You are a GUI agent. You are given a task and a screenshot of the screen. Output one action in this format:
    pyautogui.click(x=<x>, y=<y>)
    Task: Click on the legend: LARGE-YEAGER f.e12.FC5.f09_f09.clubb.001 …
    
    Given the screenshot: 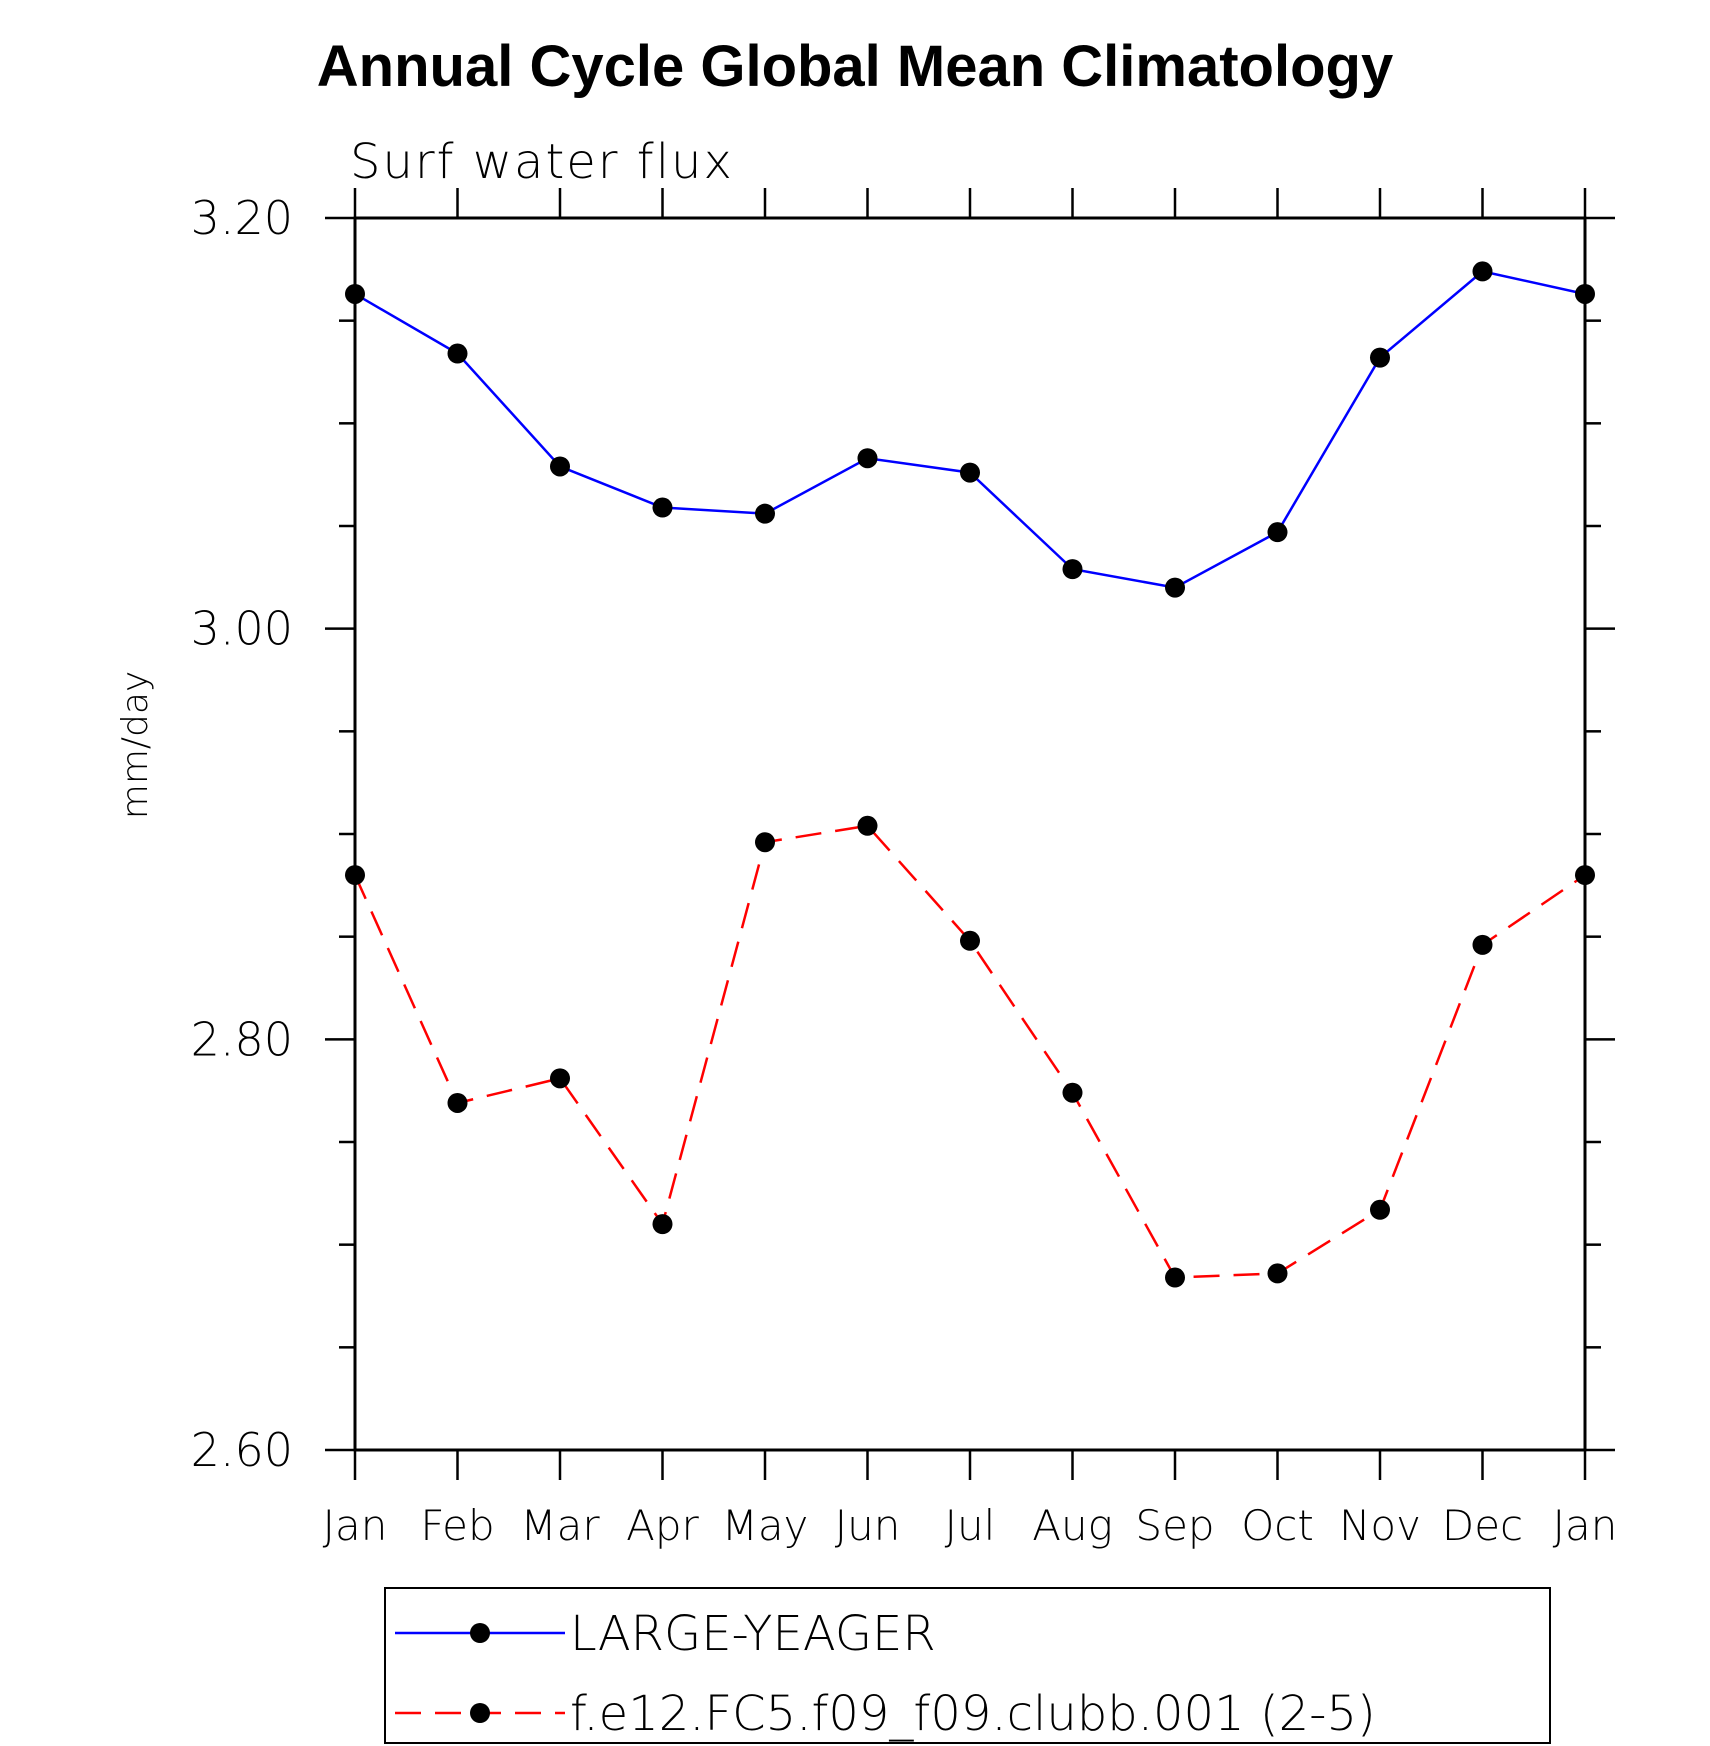 What is the action you would take?
    pyautogui.click(x=967, y=1665)
    